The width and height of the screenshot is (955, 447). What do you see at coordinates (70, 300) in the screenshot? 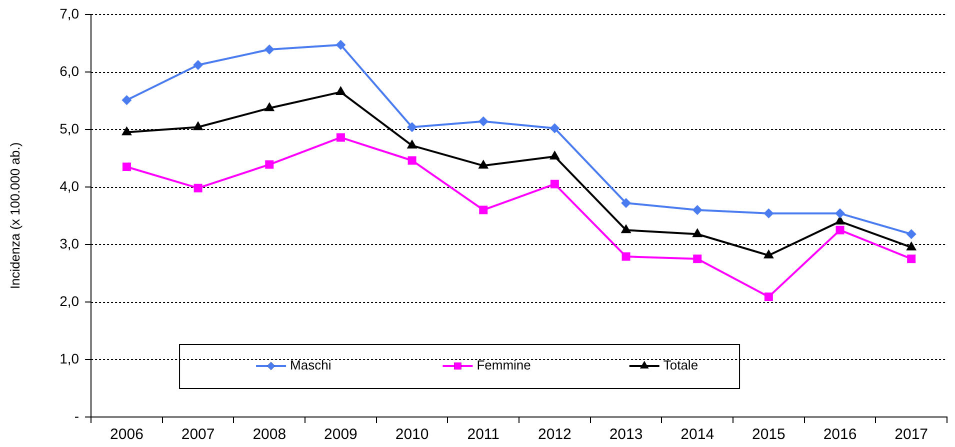
I see `y-tick-label: 2,0` at bounding box center [70, 300].